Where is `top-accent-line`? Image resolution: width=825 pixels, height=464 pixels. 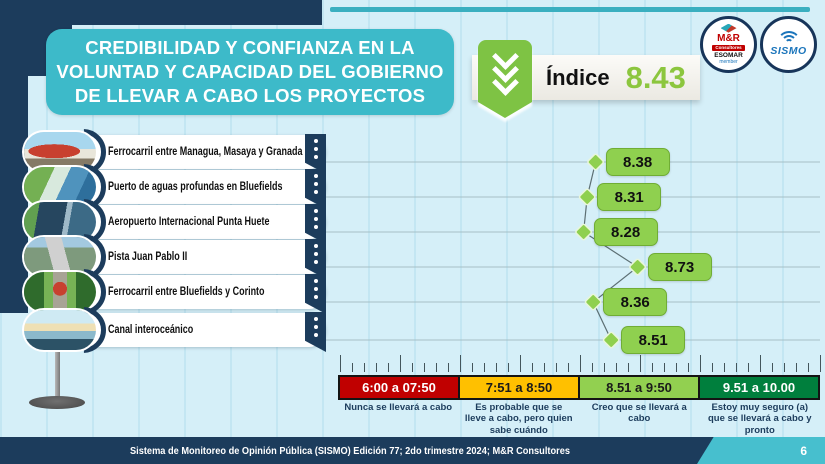
top-accent-line is located at coordinates (570, 9).